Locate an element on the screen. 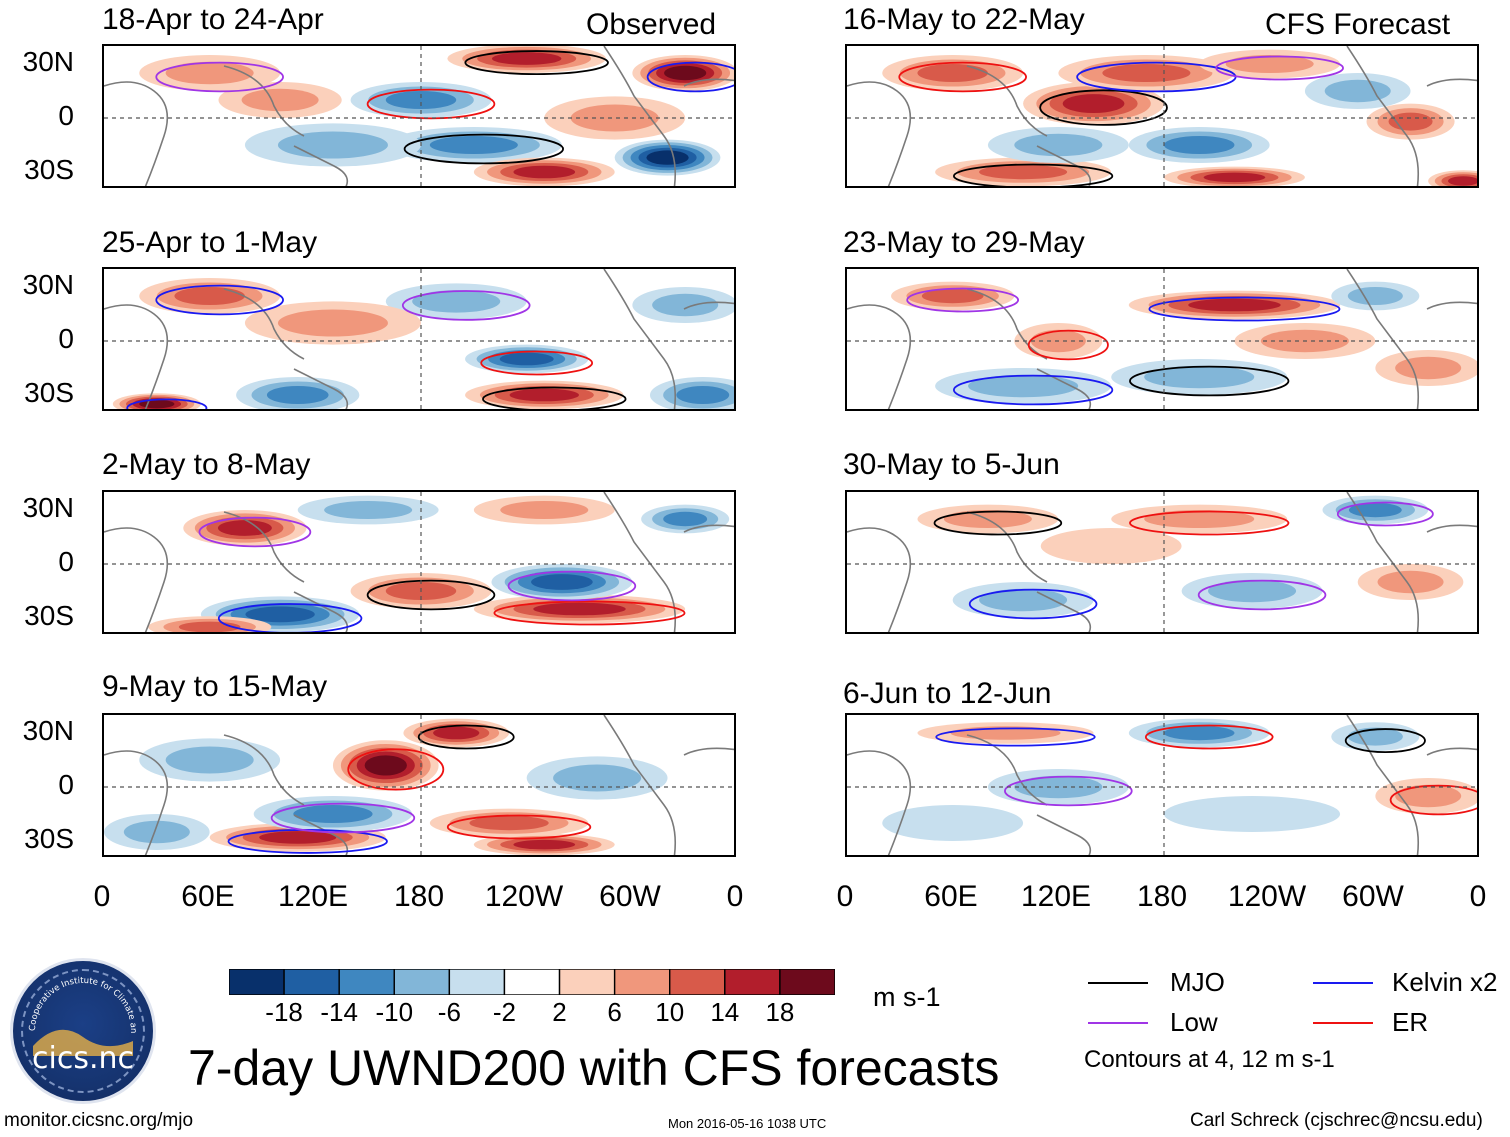  colorbar-tick-label: 14 is located at coordinates (725, 1012).